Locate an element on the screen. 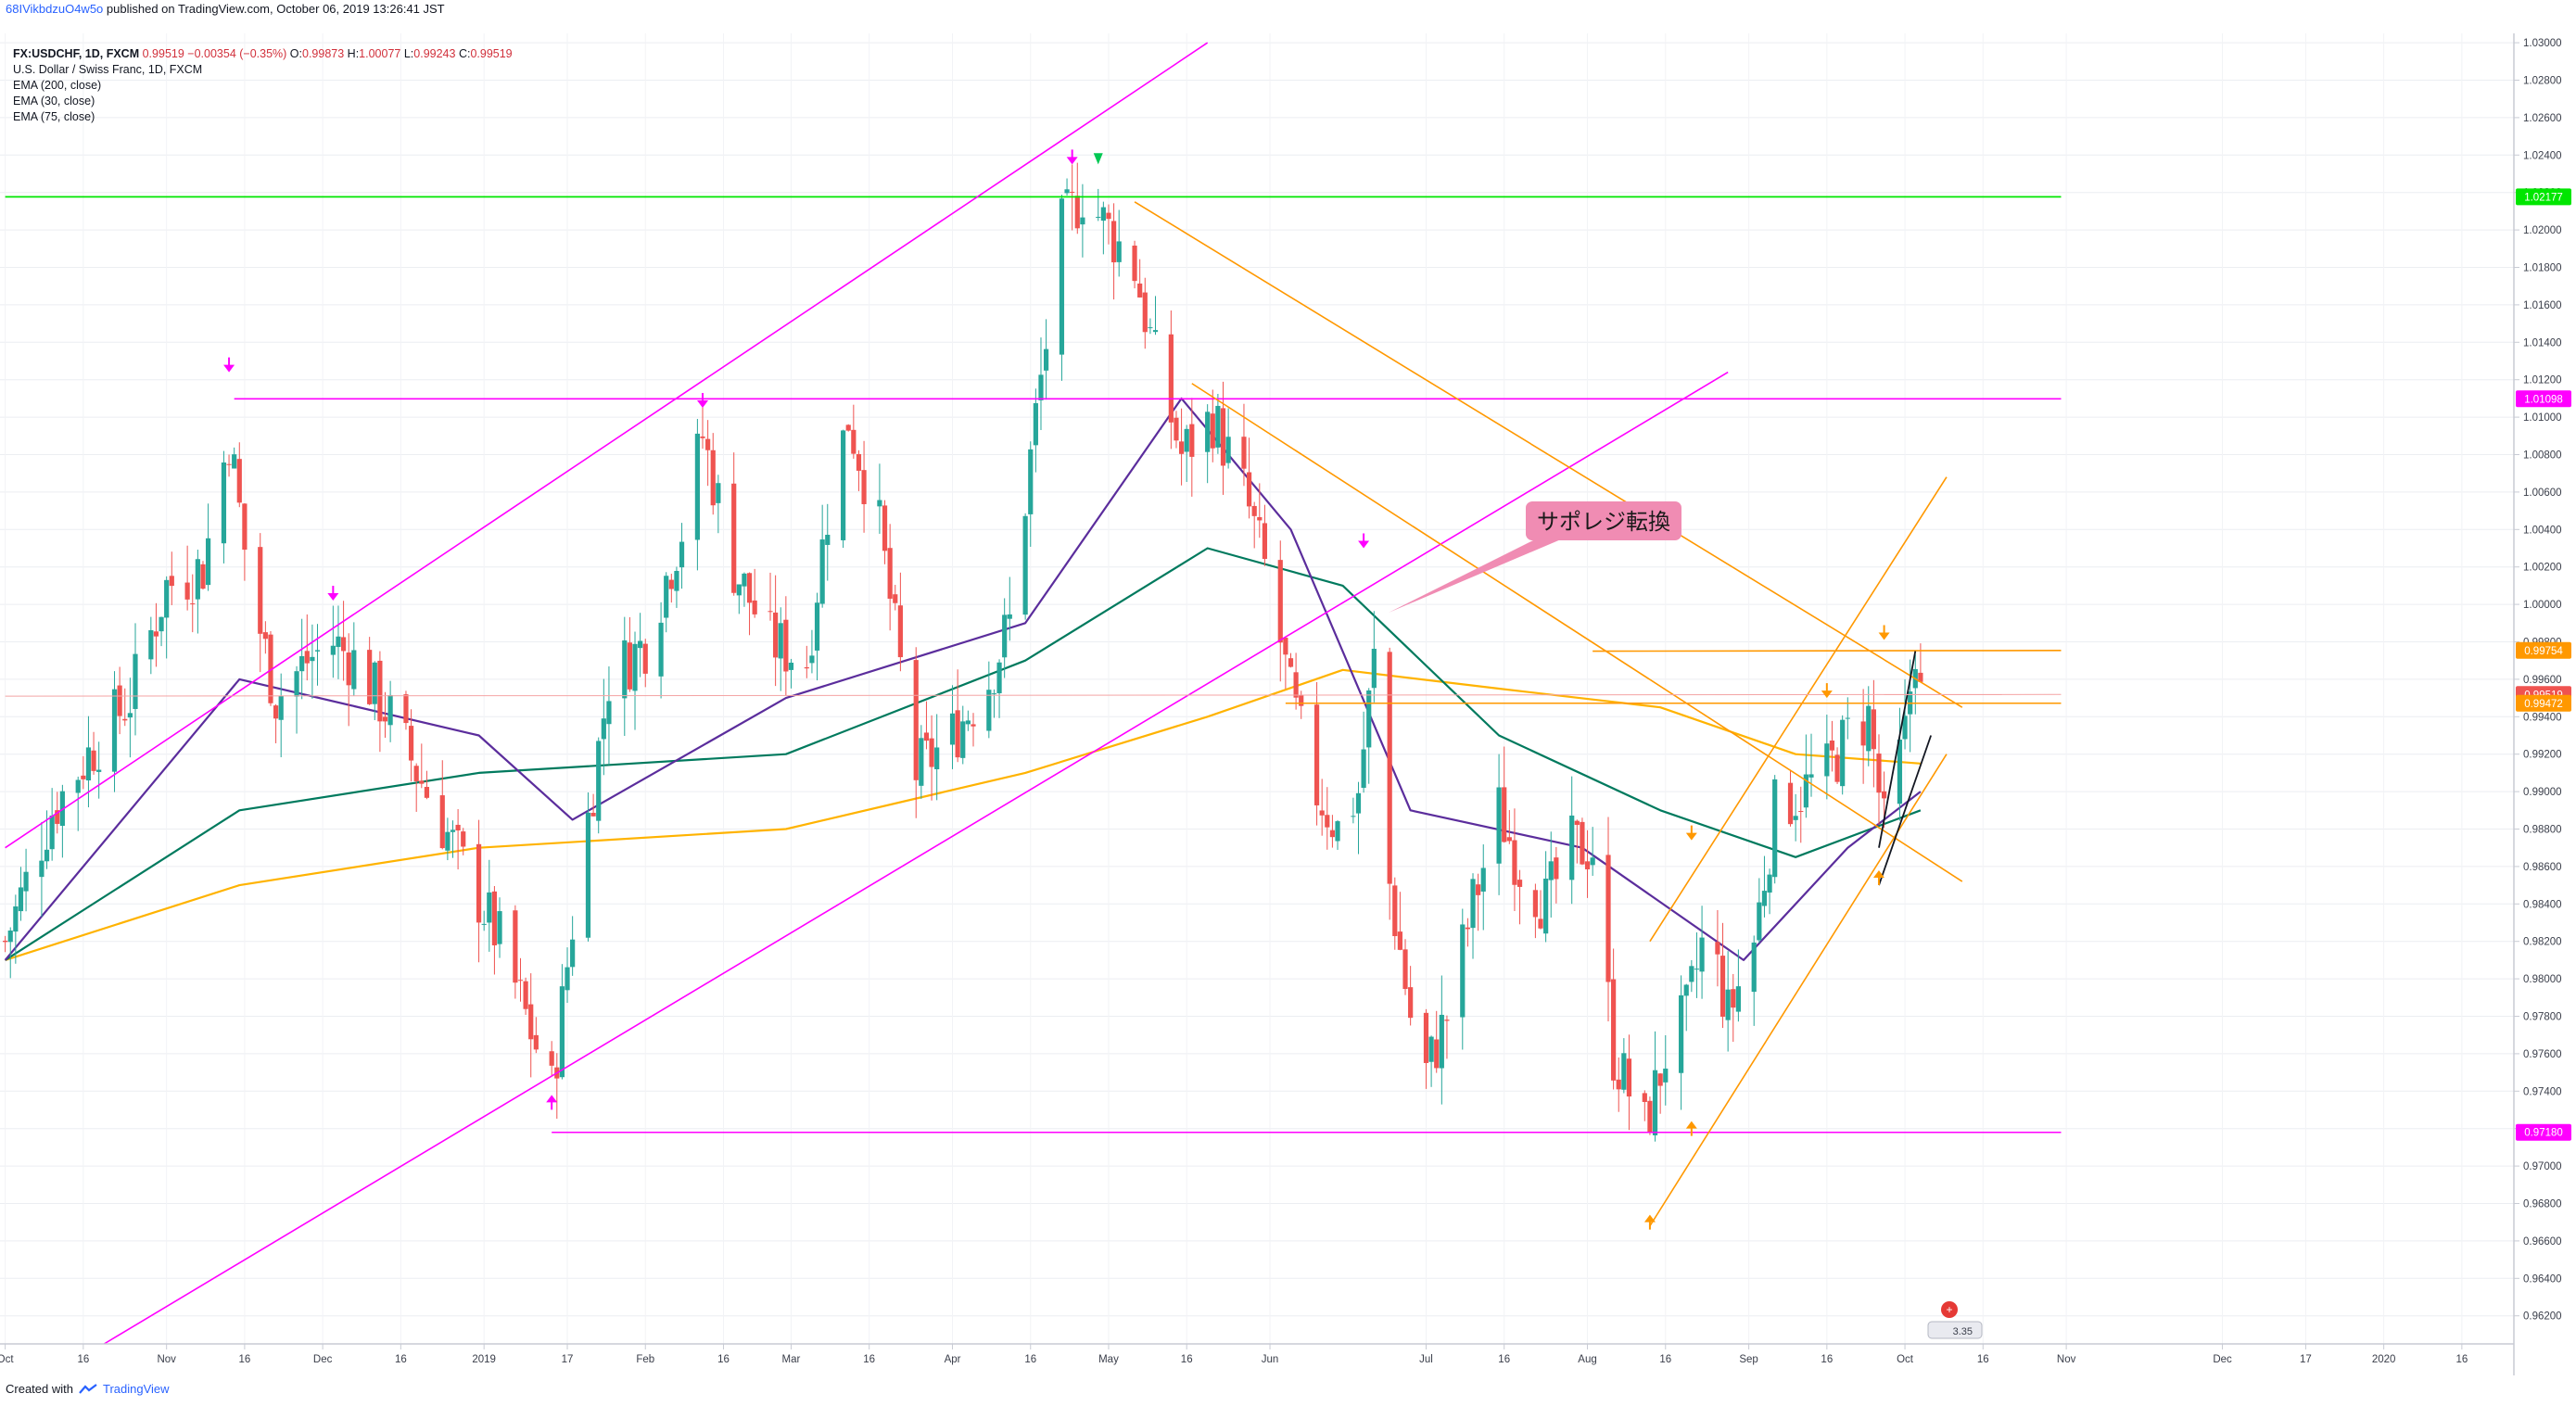  price-tick-label: 1.02000 is located at coordinates (2542, 230).